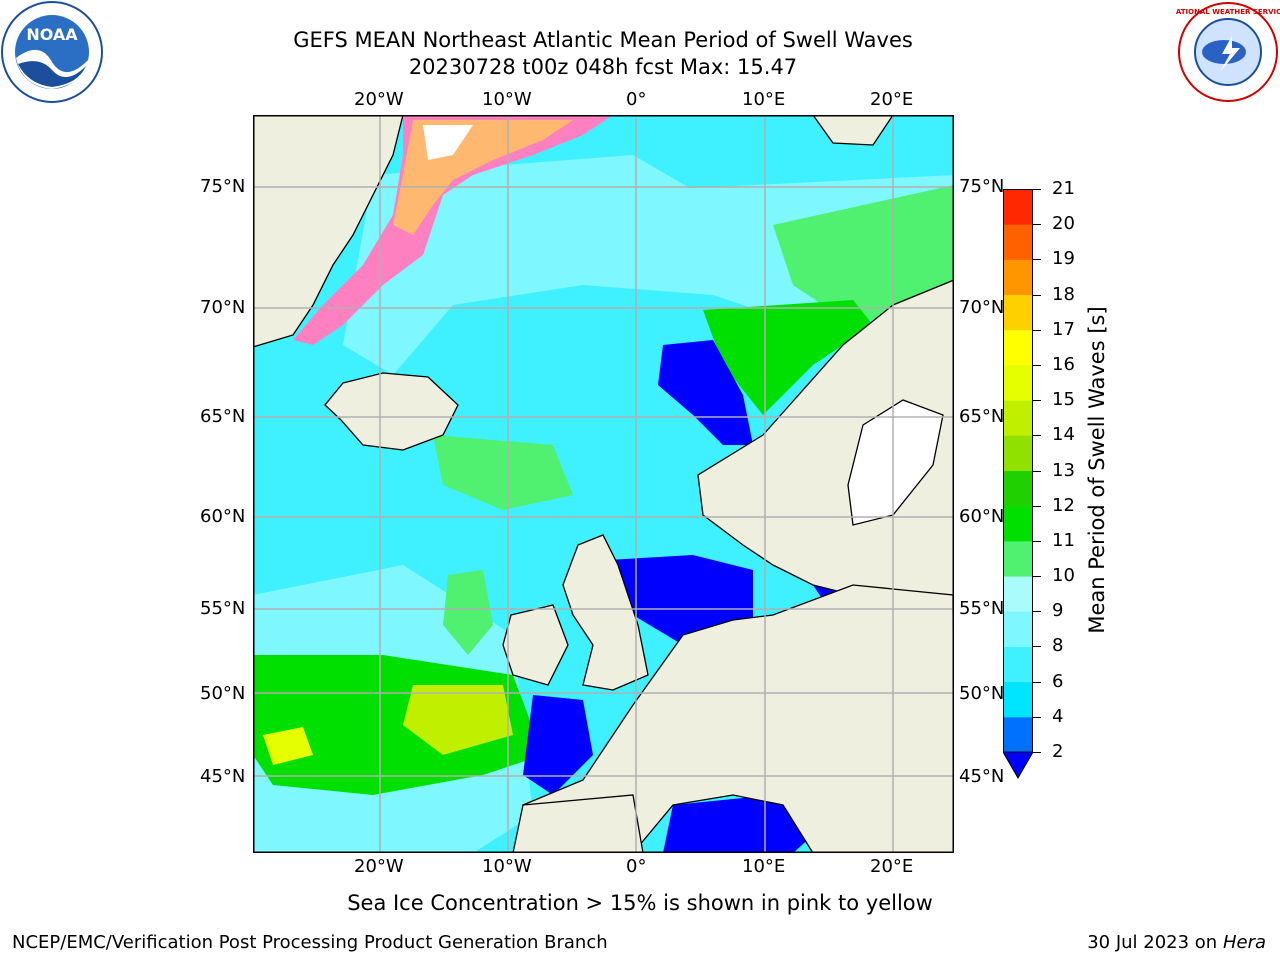  Describe the element at coordinates (52, 52) in the screenshot. I see `noaa-logo-icon: NOAA` at that location.